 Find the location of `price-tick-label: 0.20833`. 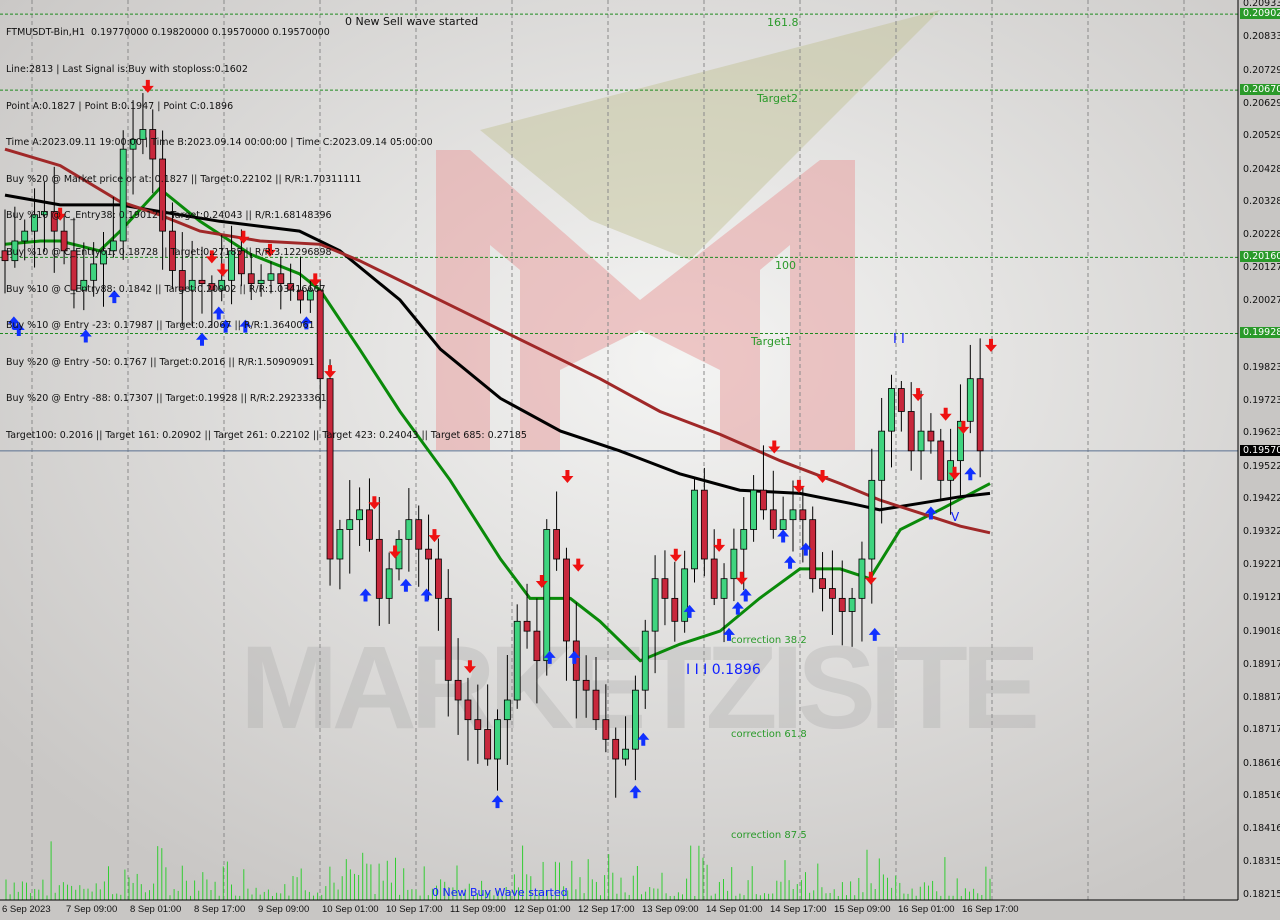

price-tick-label: 0.20833 is located at coordinates (1261, 36).